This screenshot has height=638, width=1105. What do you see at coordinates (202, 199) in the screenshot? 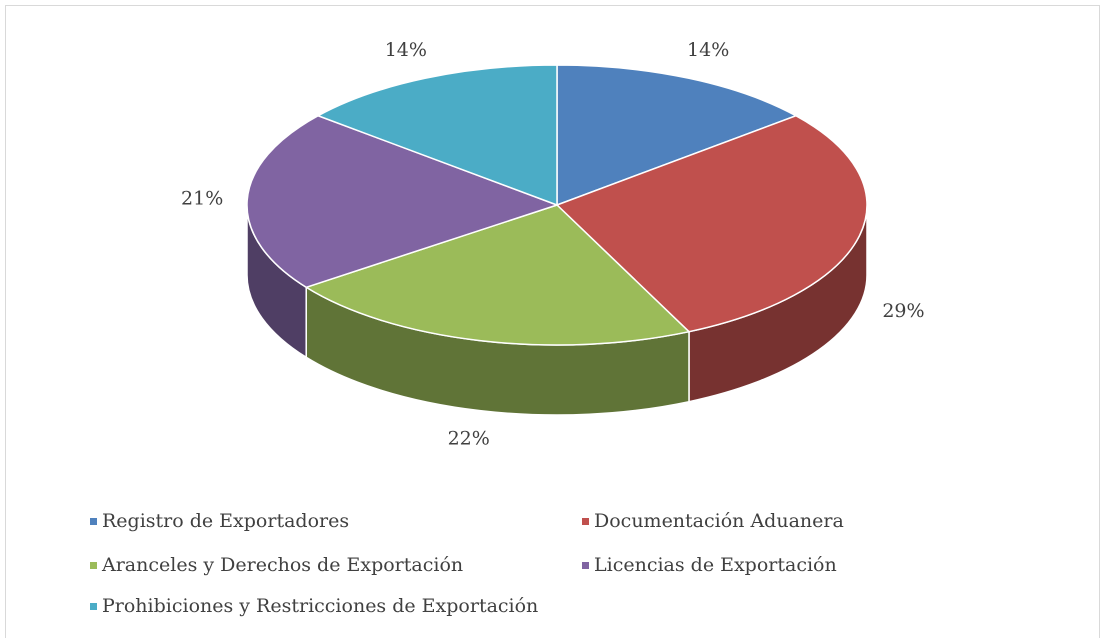
I see `data-label: 21%` at bounding box center [202, 199].